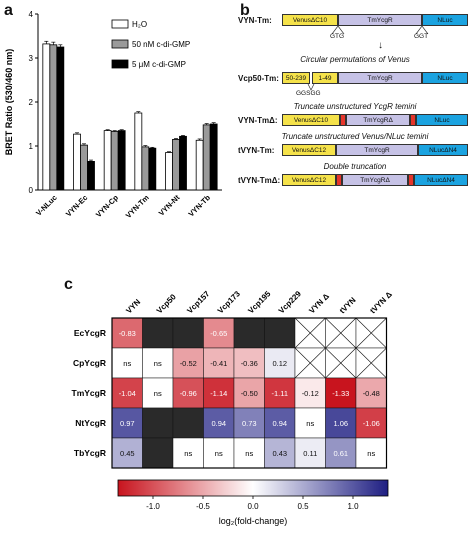 The height and width of the screenshot is (542, 474). What do you see at coordinates (258, 78) in the screenshot?
I see `construct2-label: Vcp50-Tm:` at bounding box center [258, 78].